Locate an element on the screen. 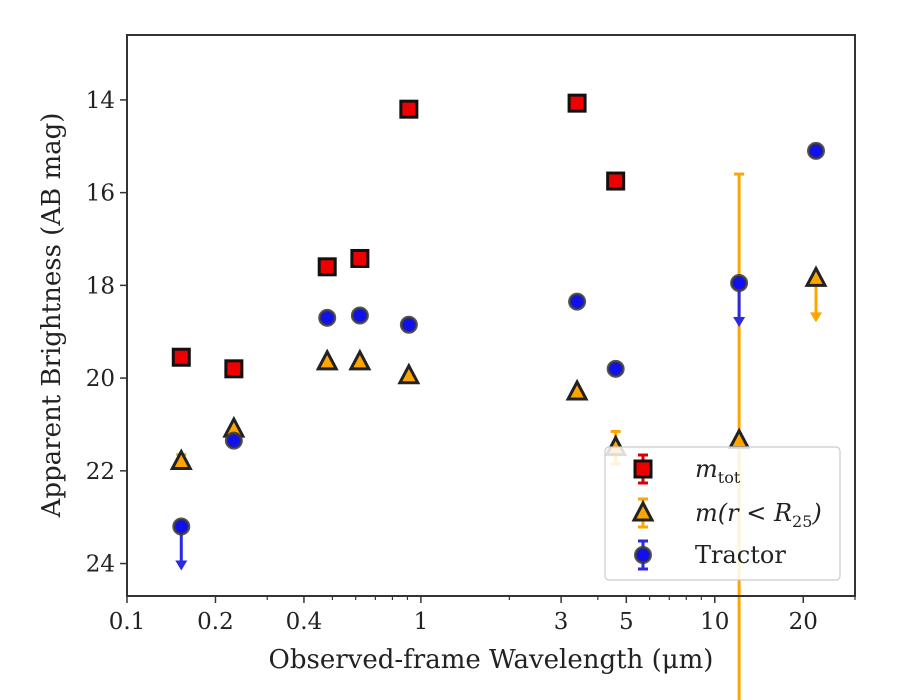  x-tick-label: 0.1 is located at coordinates (127, 622).